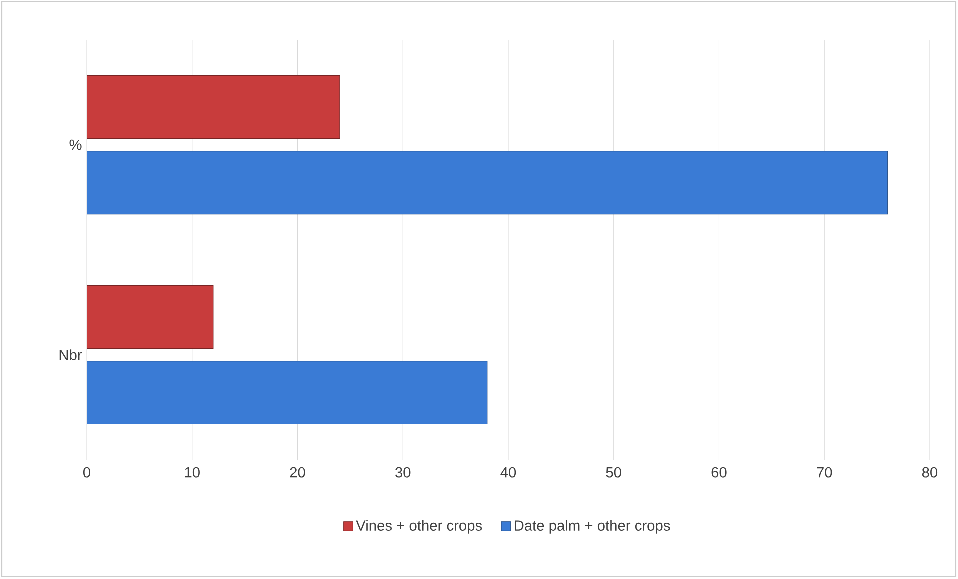 The width and height of the screenshot is (958, 579). I want to click on x-tick-label: 50, so click(614, 472).